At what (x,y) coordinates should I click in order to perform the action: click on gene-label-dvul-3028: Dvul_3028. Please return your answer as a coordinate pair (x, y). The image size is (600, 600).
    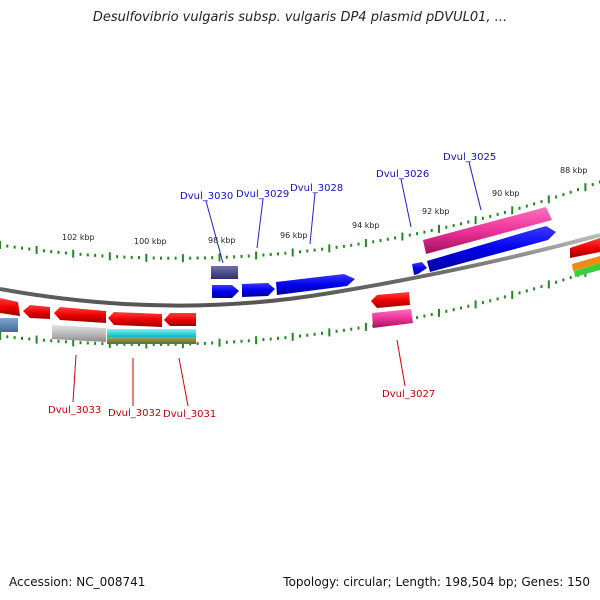
    Looking at the image, I should click on (316, 188).